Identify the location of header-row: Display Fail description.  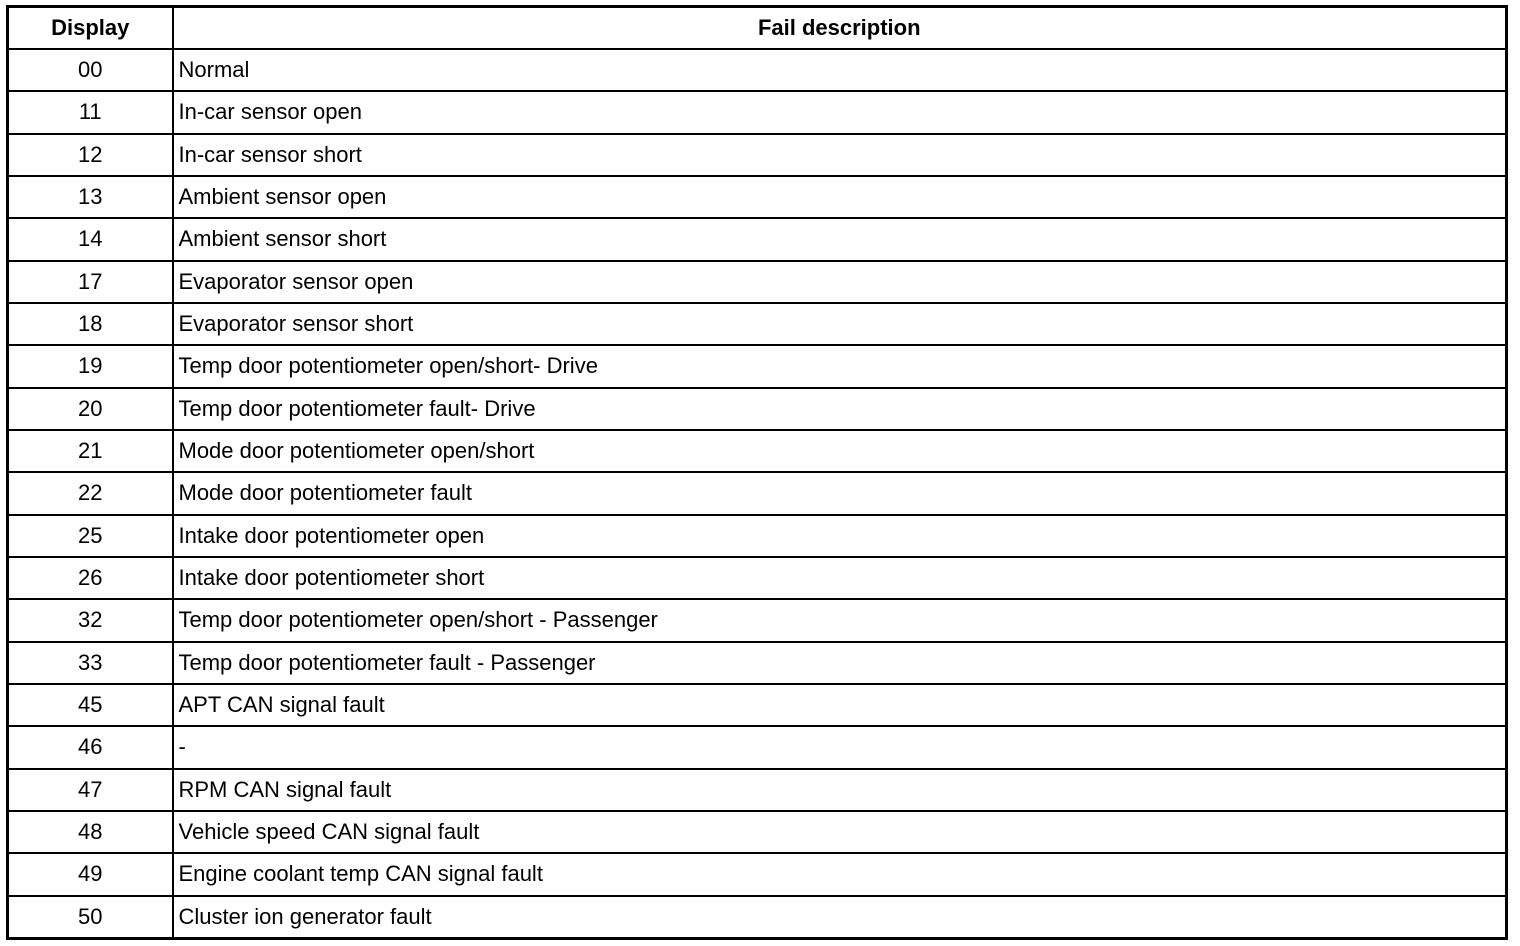
(757, 27).